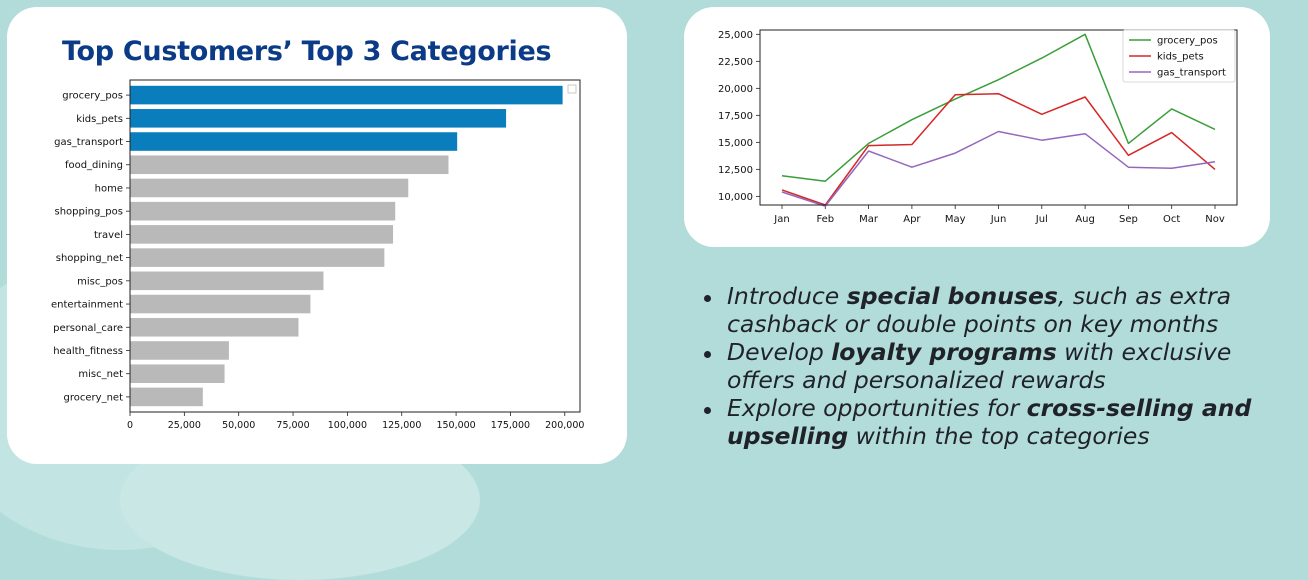 This screenshot has height=580, width=1308. What do you see at coordinates (88, 328) in the screenshot?
I see `y-tick-label: personal_care` at bounding box center [88, 328].